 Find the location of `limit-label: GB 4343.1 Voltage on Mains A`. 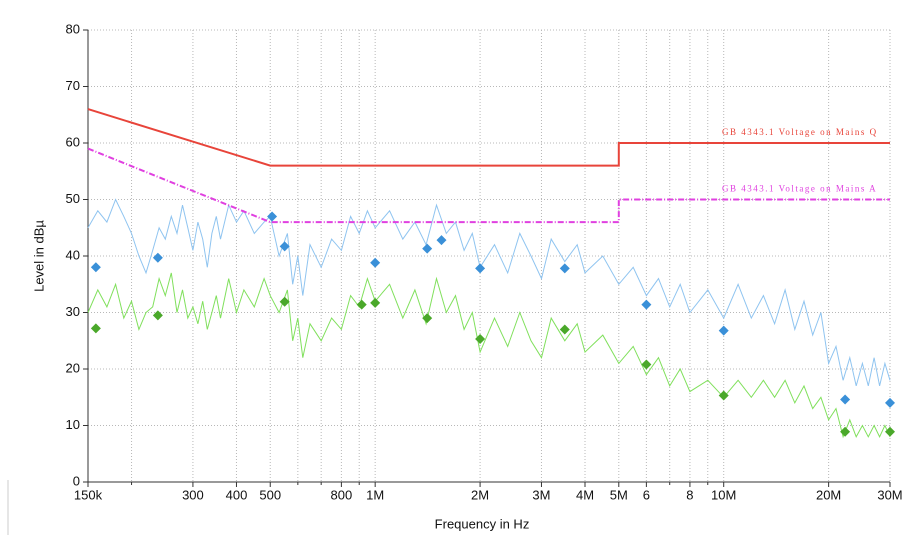

limit-label: GB 4343.1 Voltage on Mains A is located at coordinates (799, 189).